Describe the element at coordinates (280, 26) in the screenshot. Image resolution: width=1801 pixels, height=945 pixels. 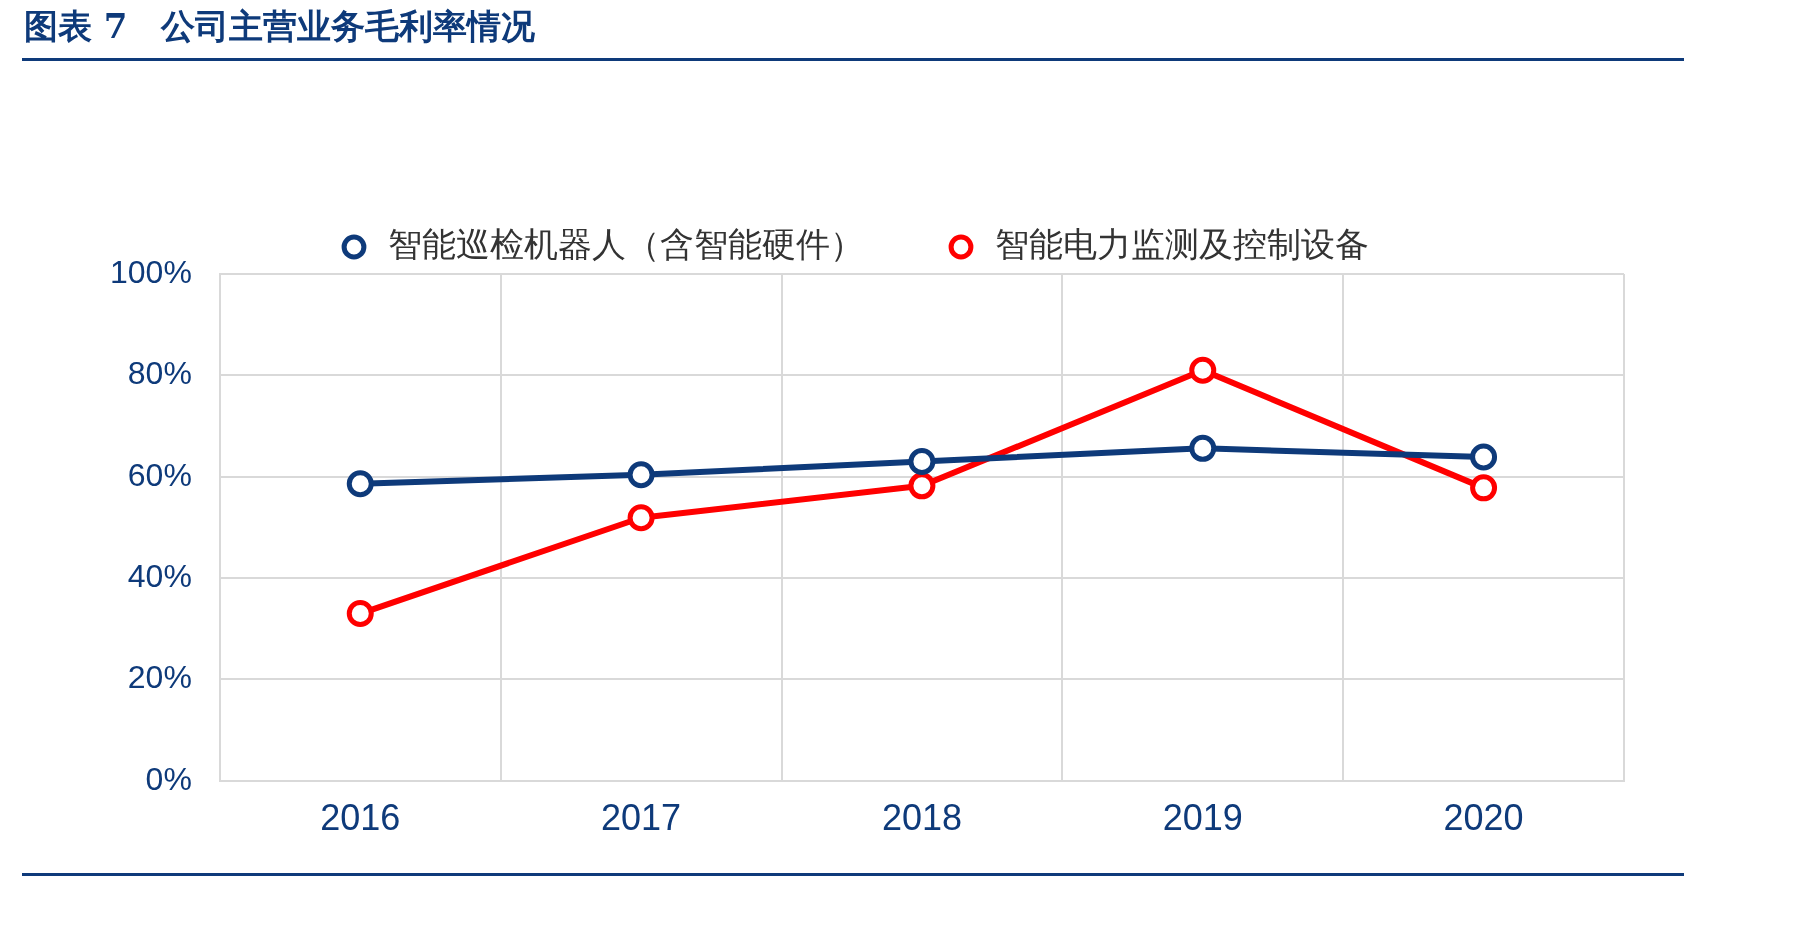
I see `chart-title: 图表 7 公司主营业务毛利率情况` at that location.